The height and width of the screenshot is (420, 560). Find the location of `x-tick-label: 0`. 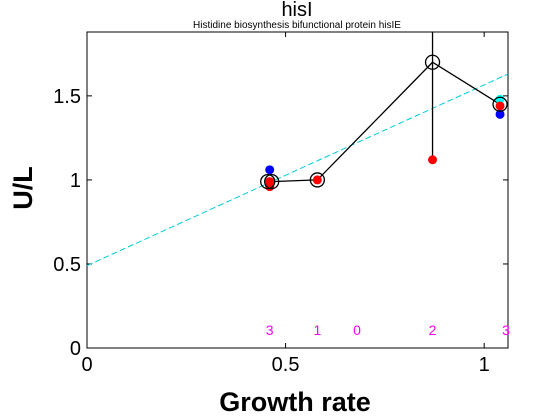

x-tick-label: 0 is located at coordinates (86, 365).